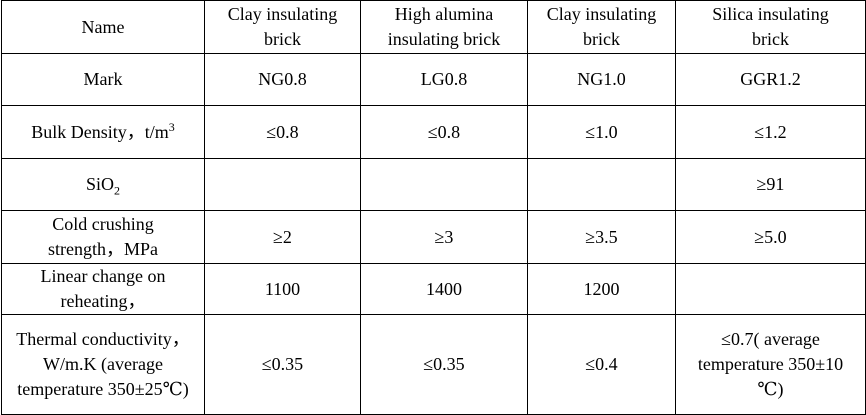 This screenshot has width=866, height=415. What do you see at coordinates (103, 389) in the screenshot?
I see `thermal-label-line-3: temperature 350±25℃)` at bounding box center [103, 389].